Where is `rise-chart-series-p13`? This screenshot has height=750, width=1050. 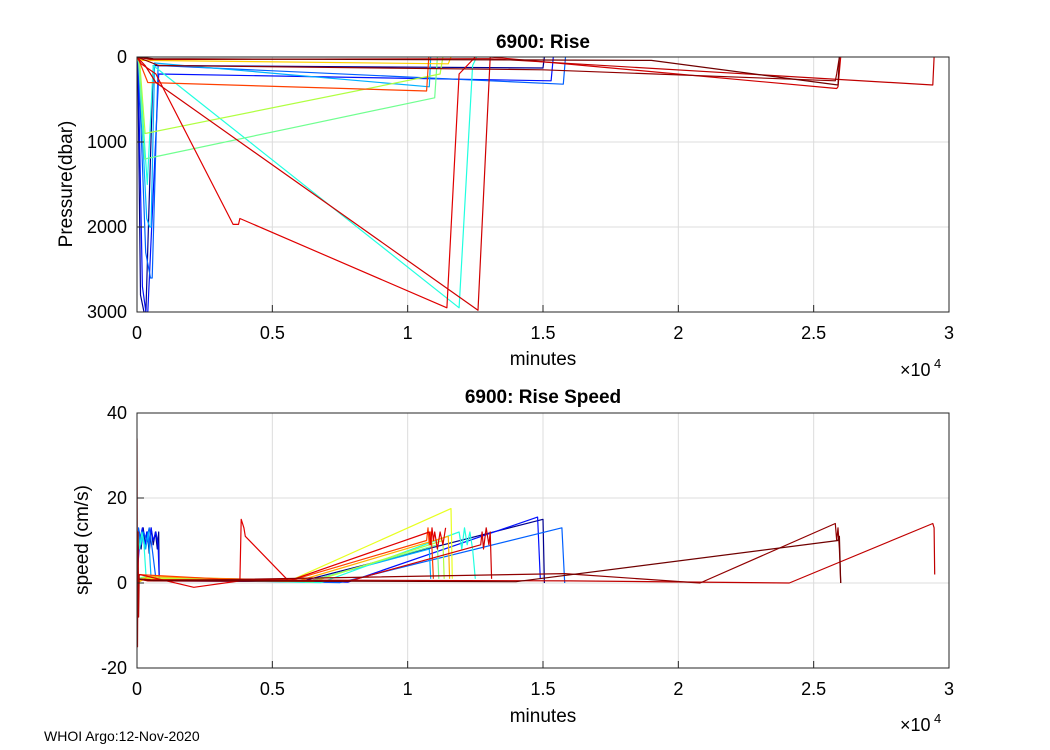
rise-chart-series-p13 is located at coordinates (488, 69).